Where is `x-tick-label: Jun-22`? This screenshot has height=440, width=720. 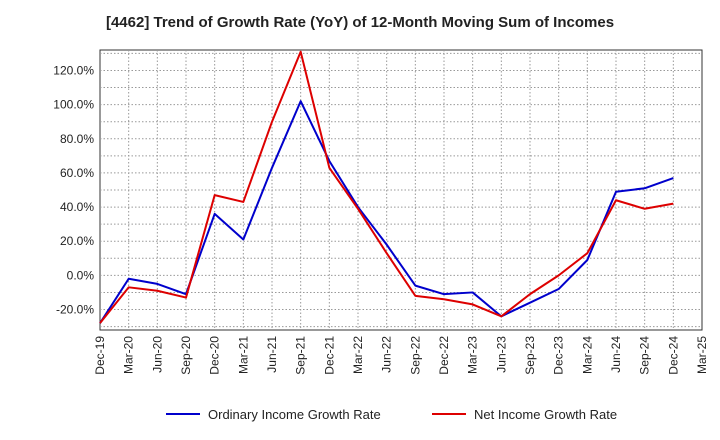 x-tick-label: Jun-22 is located at coordinates (387, 354).